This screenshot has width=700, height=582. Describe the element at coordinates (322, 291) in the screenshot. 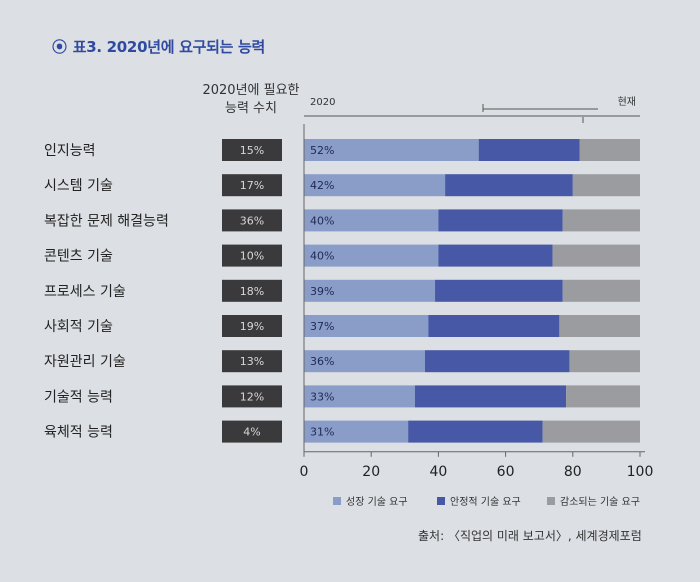

I see `bar-value-label: 39%` at that location.